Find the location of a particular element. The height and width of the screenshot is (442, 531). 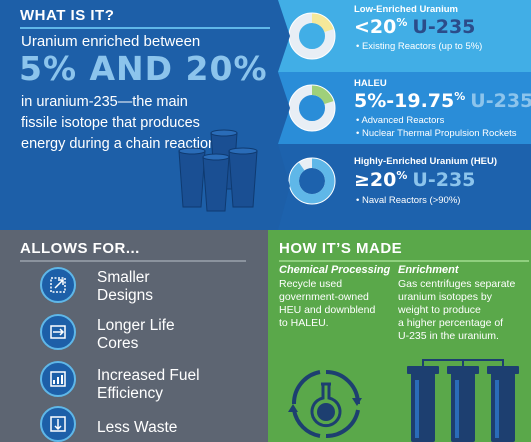

recycle-flask-icon is located at coordinates (325, 404).